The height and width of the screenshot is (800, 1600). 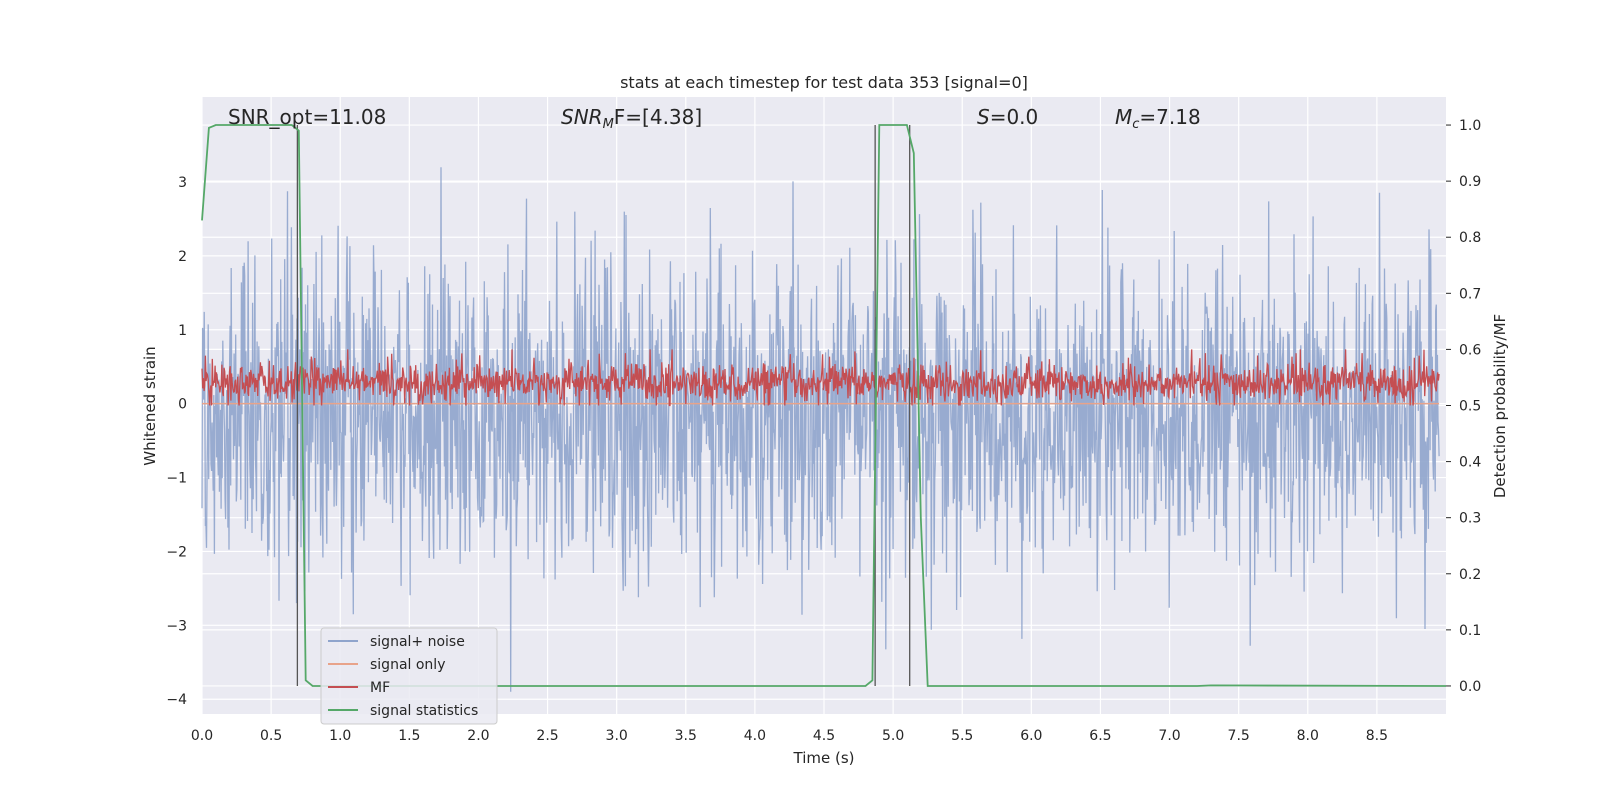 What do you see at coordinates (1470, 126) in the screenshot?
I see `y-right-tick-label: 1.0` at bounding box center [1470, 126].